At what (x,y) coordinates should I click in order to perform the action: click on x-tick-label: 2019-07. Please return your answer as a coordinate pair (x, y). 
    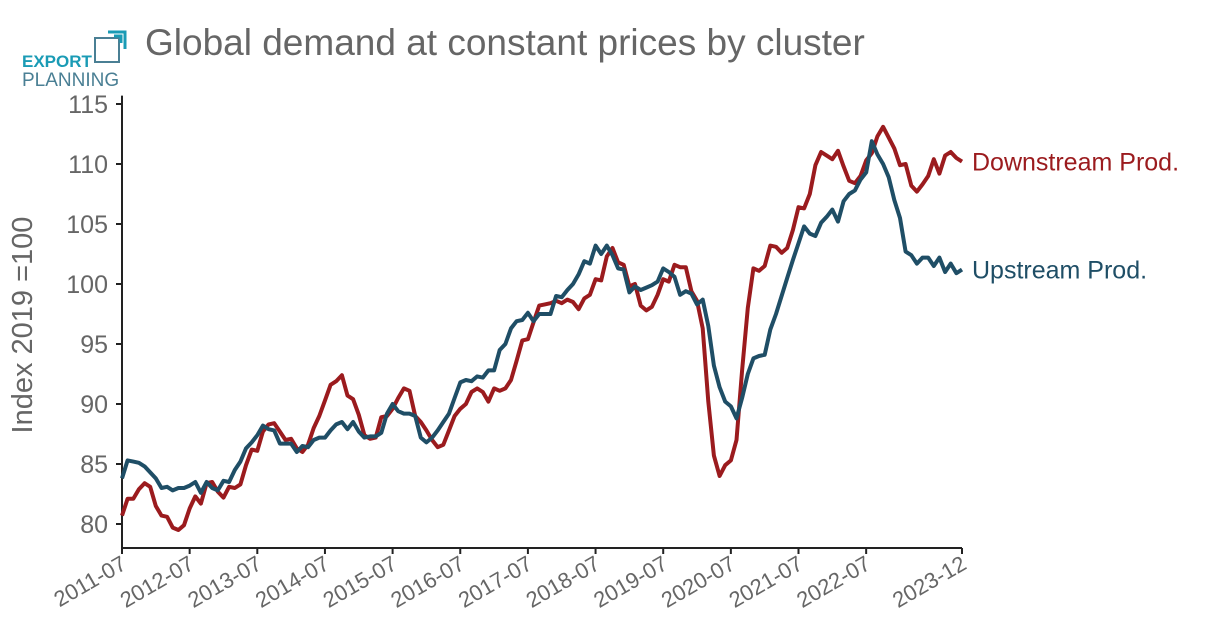
    Looking at the image, I should click on (630, 582).